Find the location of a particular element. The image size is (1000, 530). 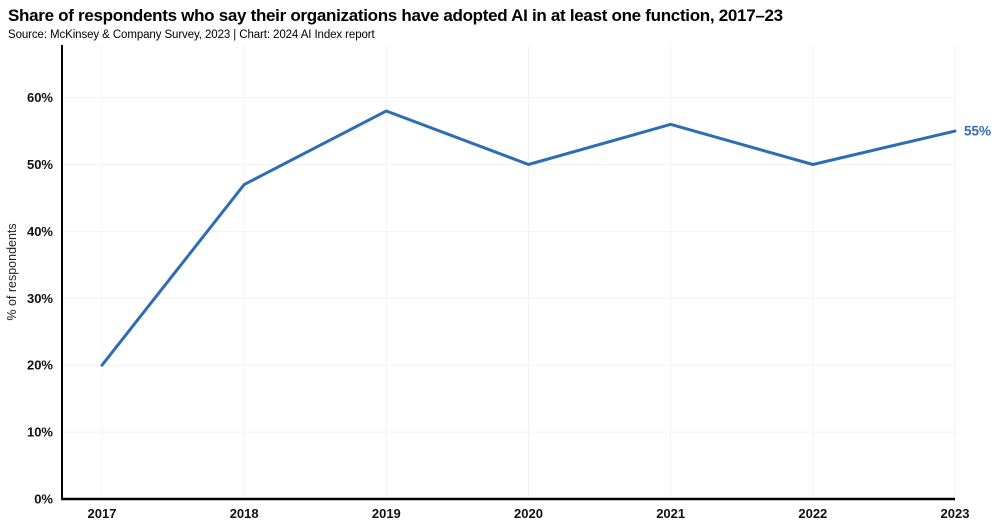

x-tick-label: 2021 is located at coordinates (670, 513).